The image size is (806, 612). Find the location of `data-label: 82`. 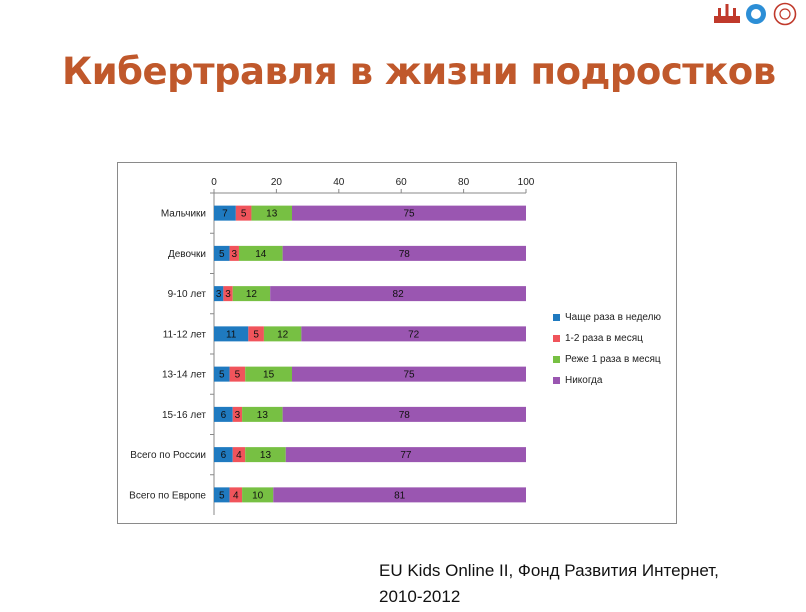

data-label: 82 is located at coordinates (399, 294).